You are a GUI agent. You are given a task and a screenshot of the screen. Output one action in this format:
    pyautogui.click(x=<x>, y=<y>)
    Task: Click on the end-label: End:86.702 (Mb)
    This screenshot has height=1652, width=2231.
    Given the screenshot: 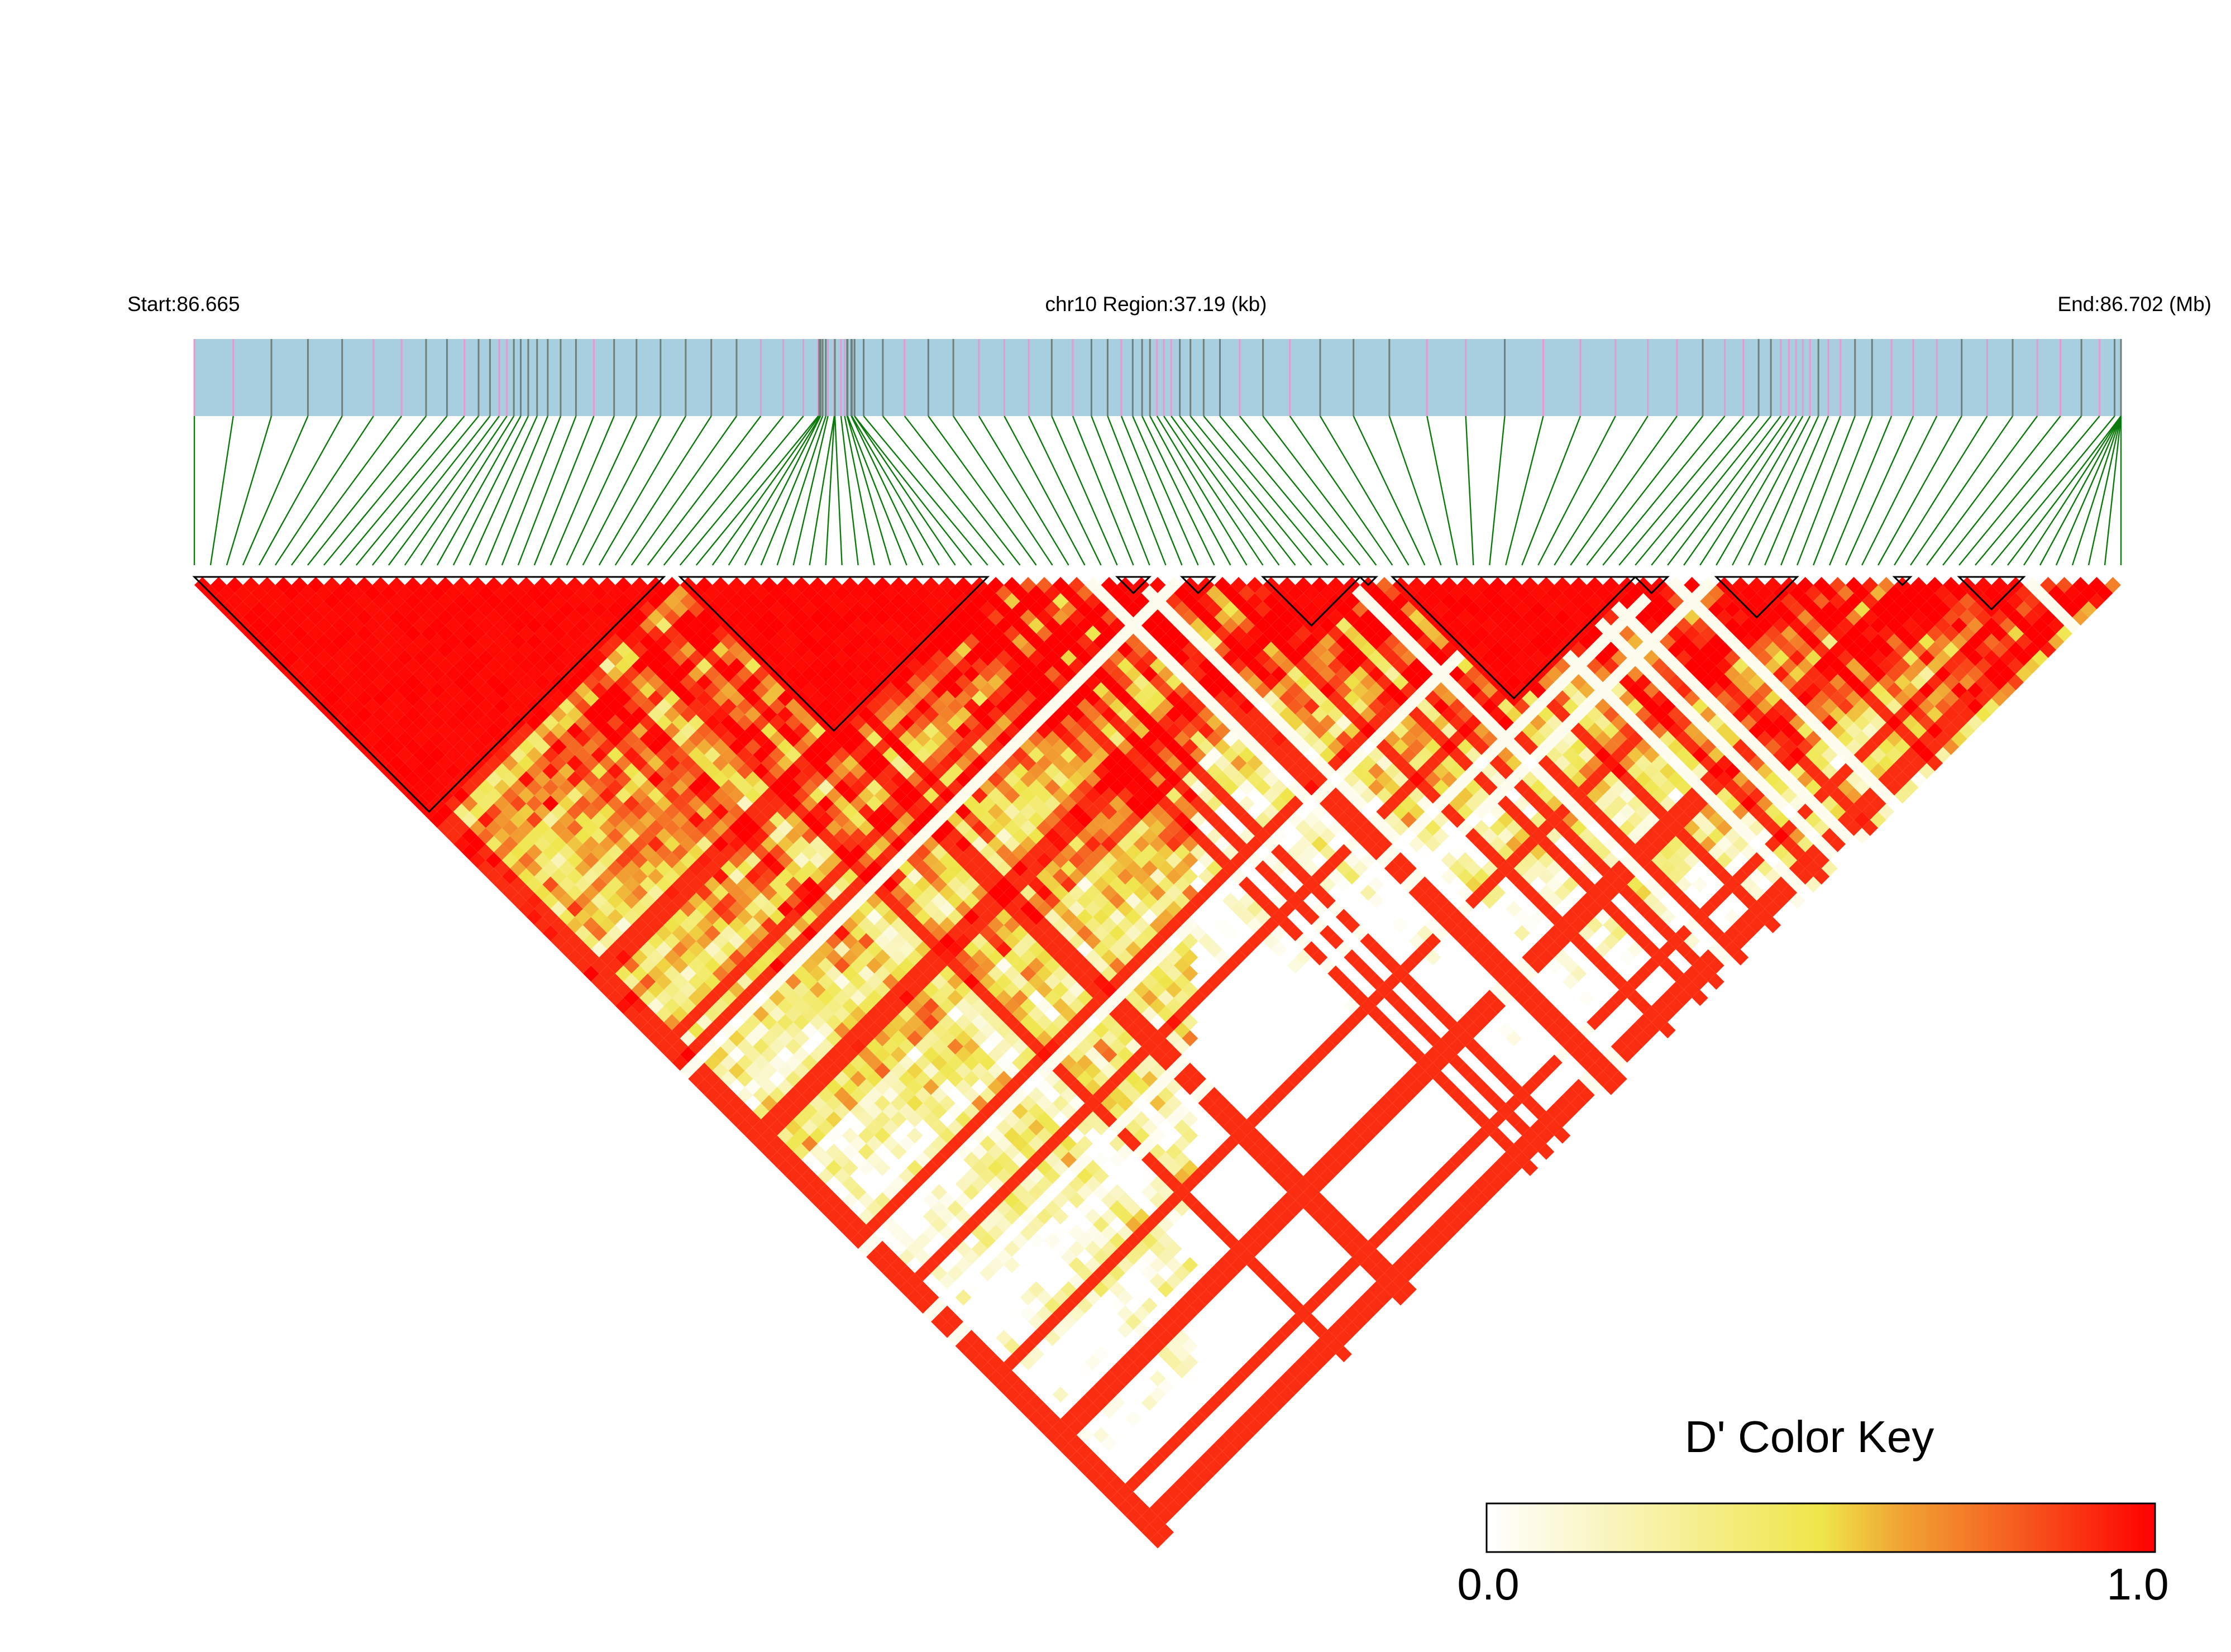 What is the action you would take?
    pyautogui.click(x=2134, y=304)
    